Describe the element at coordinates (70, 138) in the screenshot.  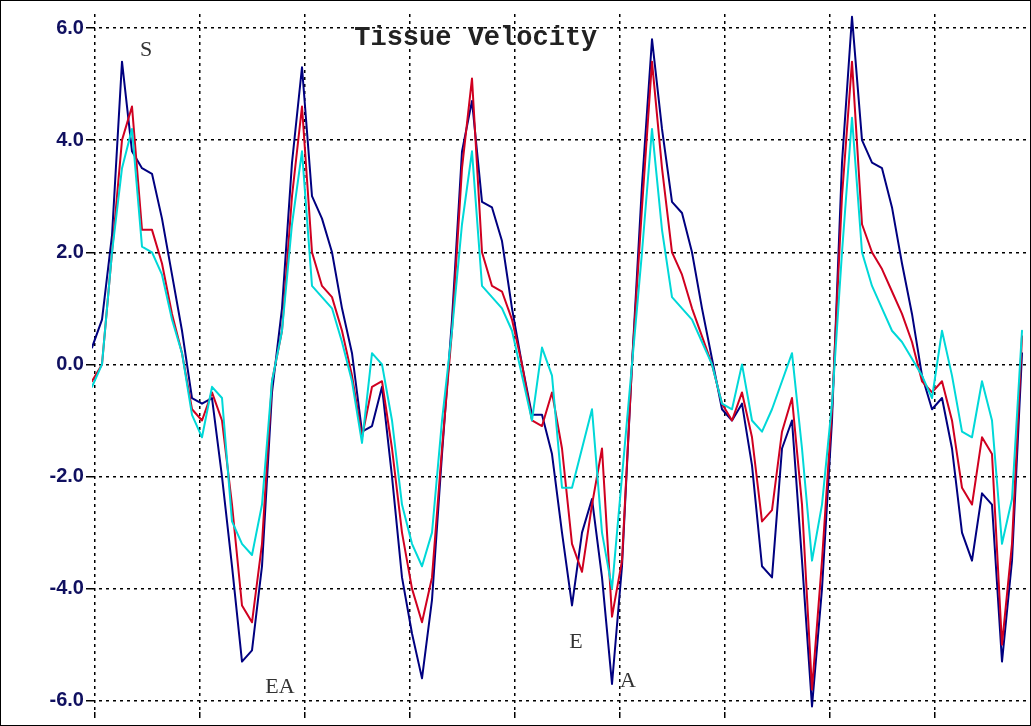
I see `y-tick-label: 4.0` at that location.